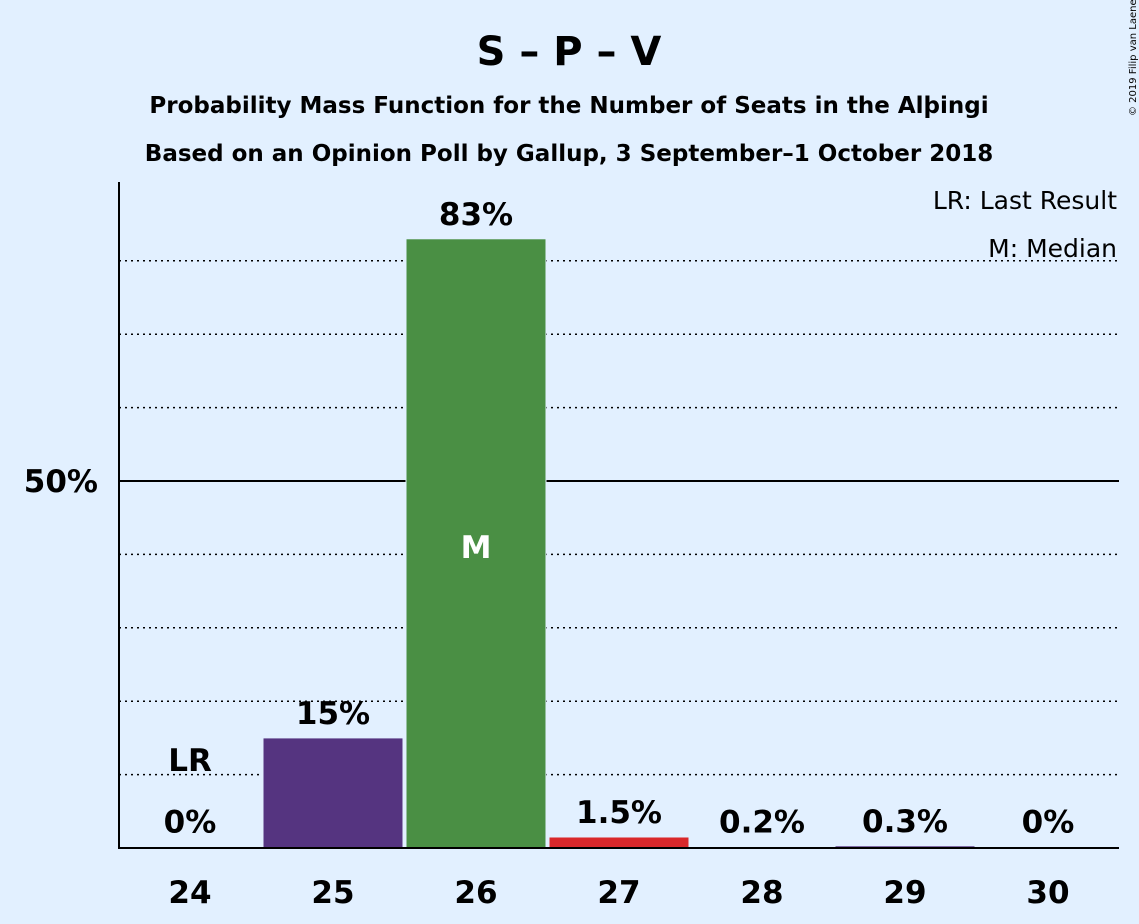  I want to click on x-tick-28: 28, so click(761, 893).